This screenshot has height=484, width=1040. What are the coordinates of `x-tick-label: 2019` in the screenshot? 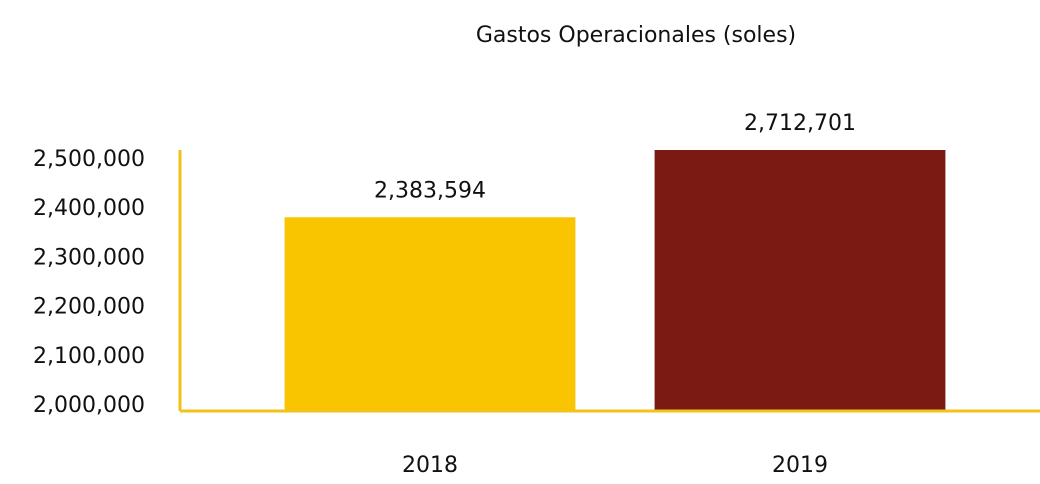 It's located at (800, 465).